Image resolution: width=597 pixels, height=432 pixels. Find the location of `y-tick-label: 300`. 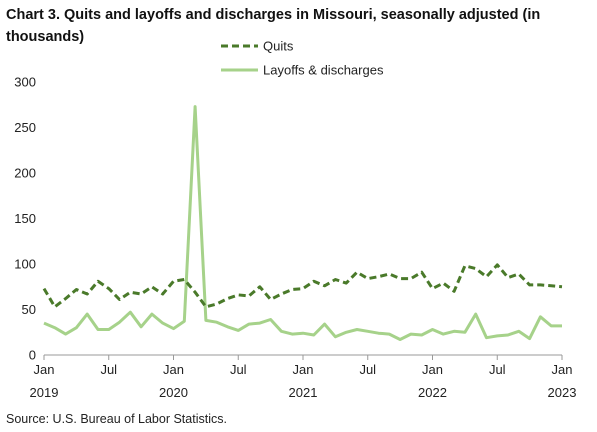

y-tick-label: 300 is located at coordinates (25, 82).